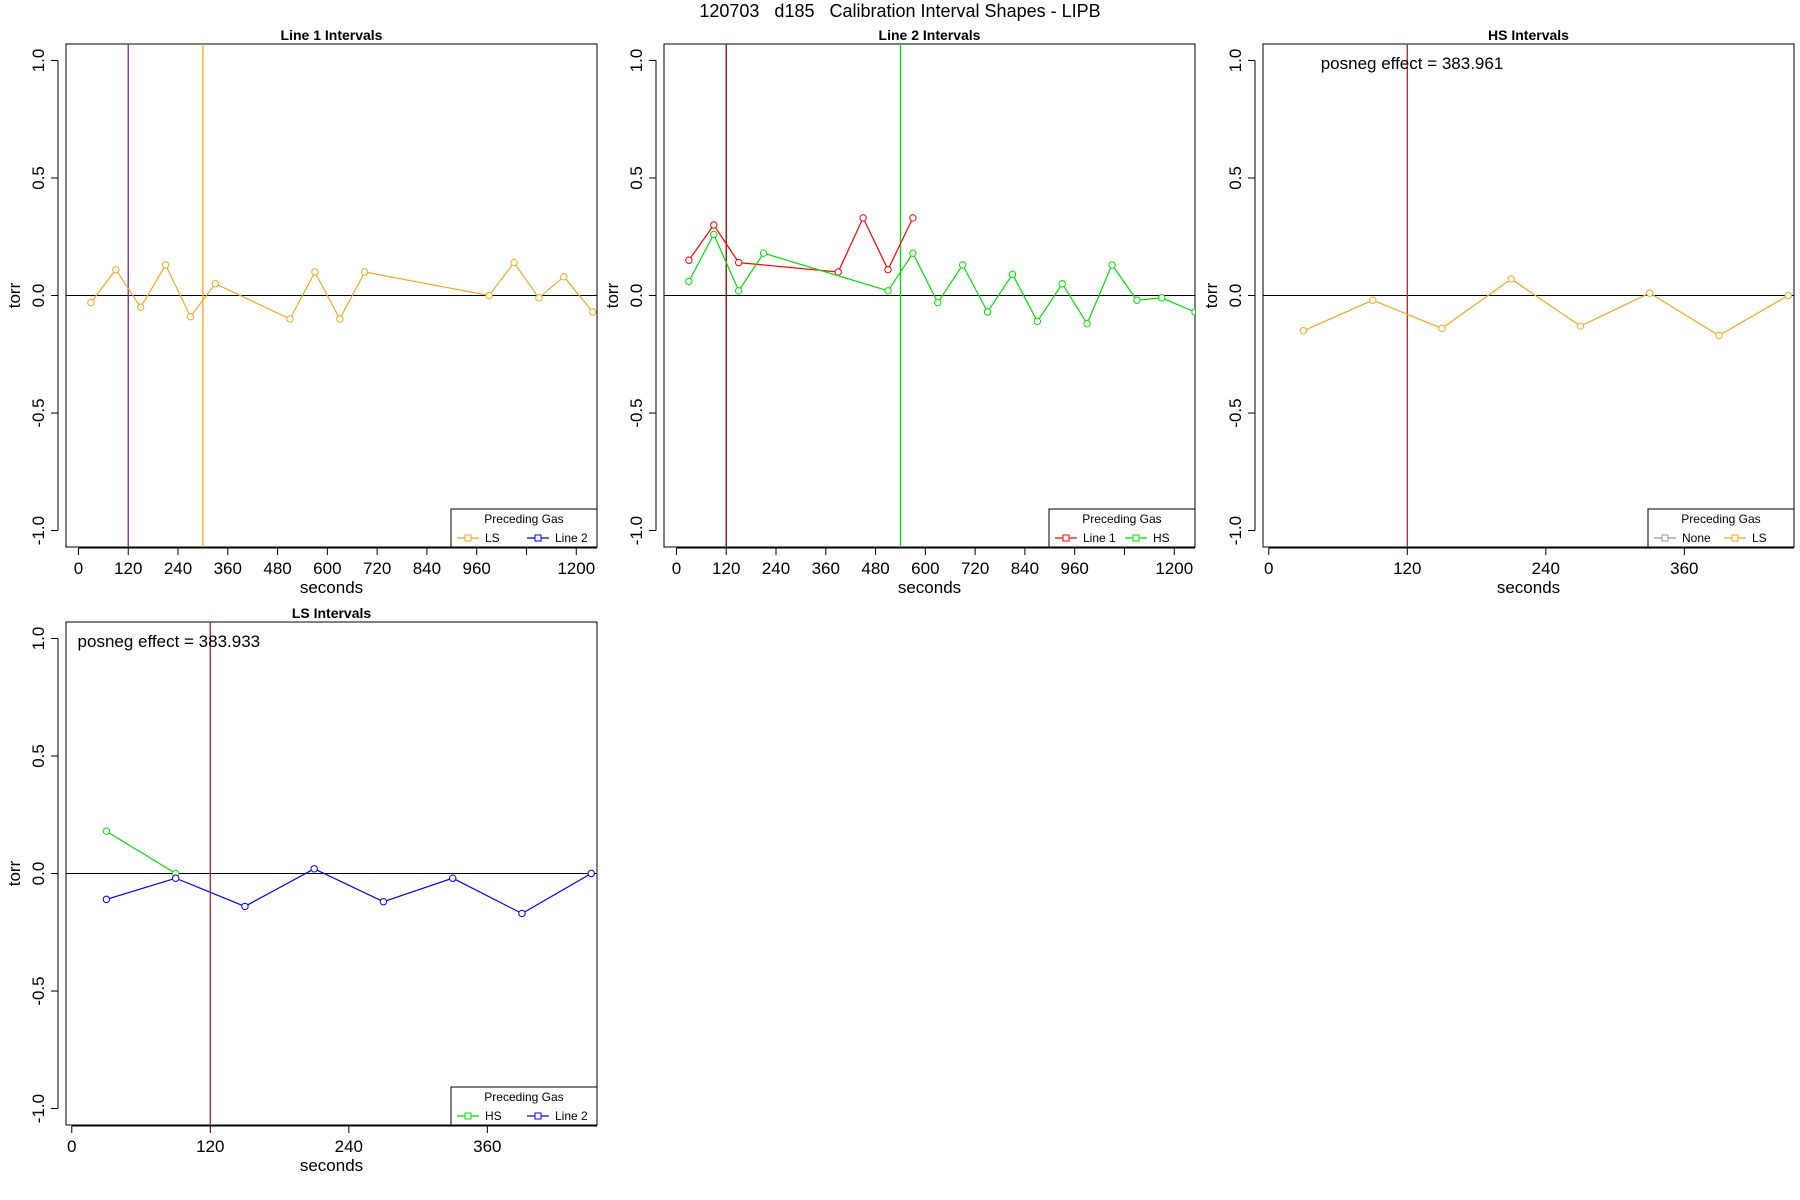  Describe the element at coordinates (571, 1116) in the screenshot. I see `legend-label: Line 2` at that location.